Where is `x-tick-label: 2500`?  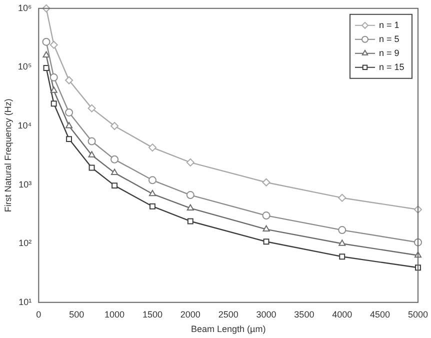
x-tick-label: 2500 is located at coordinates (228, 314).